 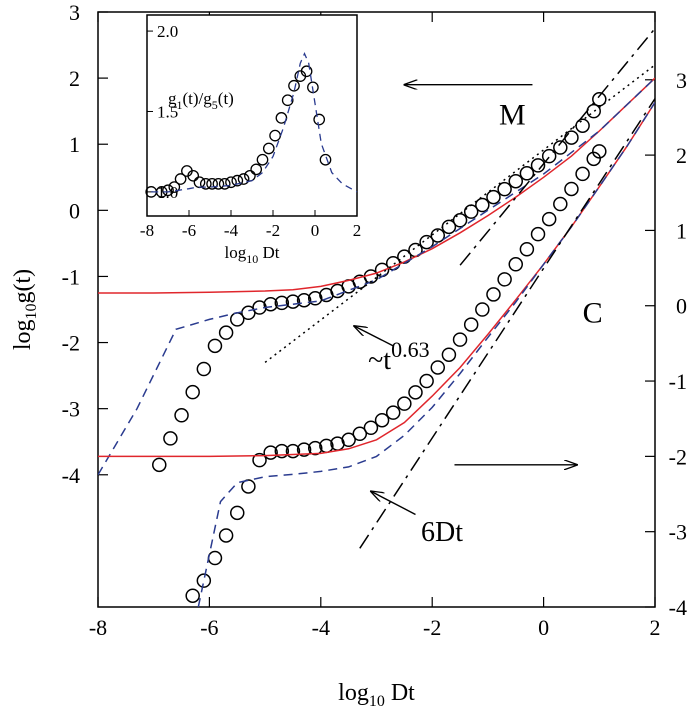 What do you see at coordinates (167, 31) in the screenshot?
I see `inset-y-tick-label-2: 2.0` at bounding box center [167, 31].